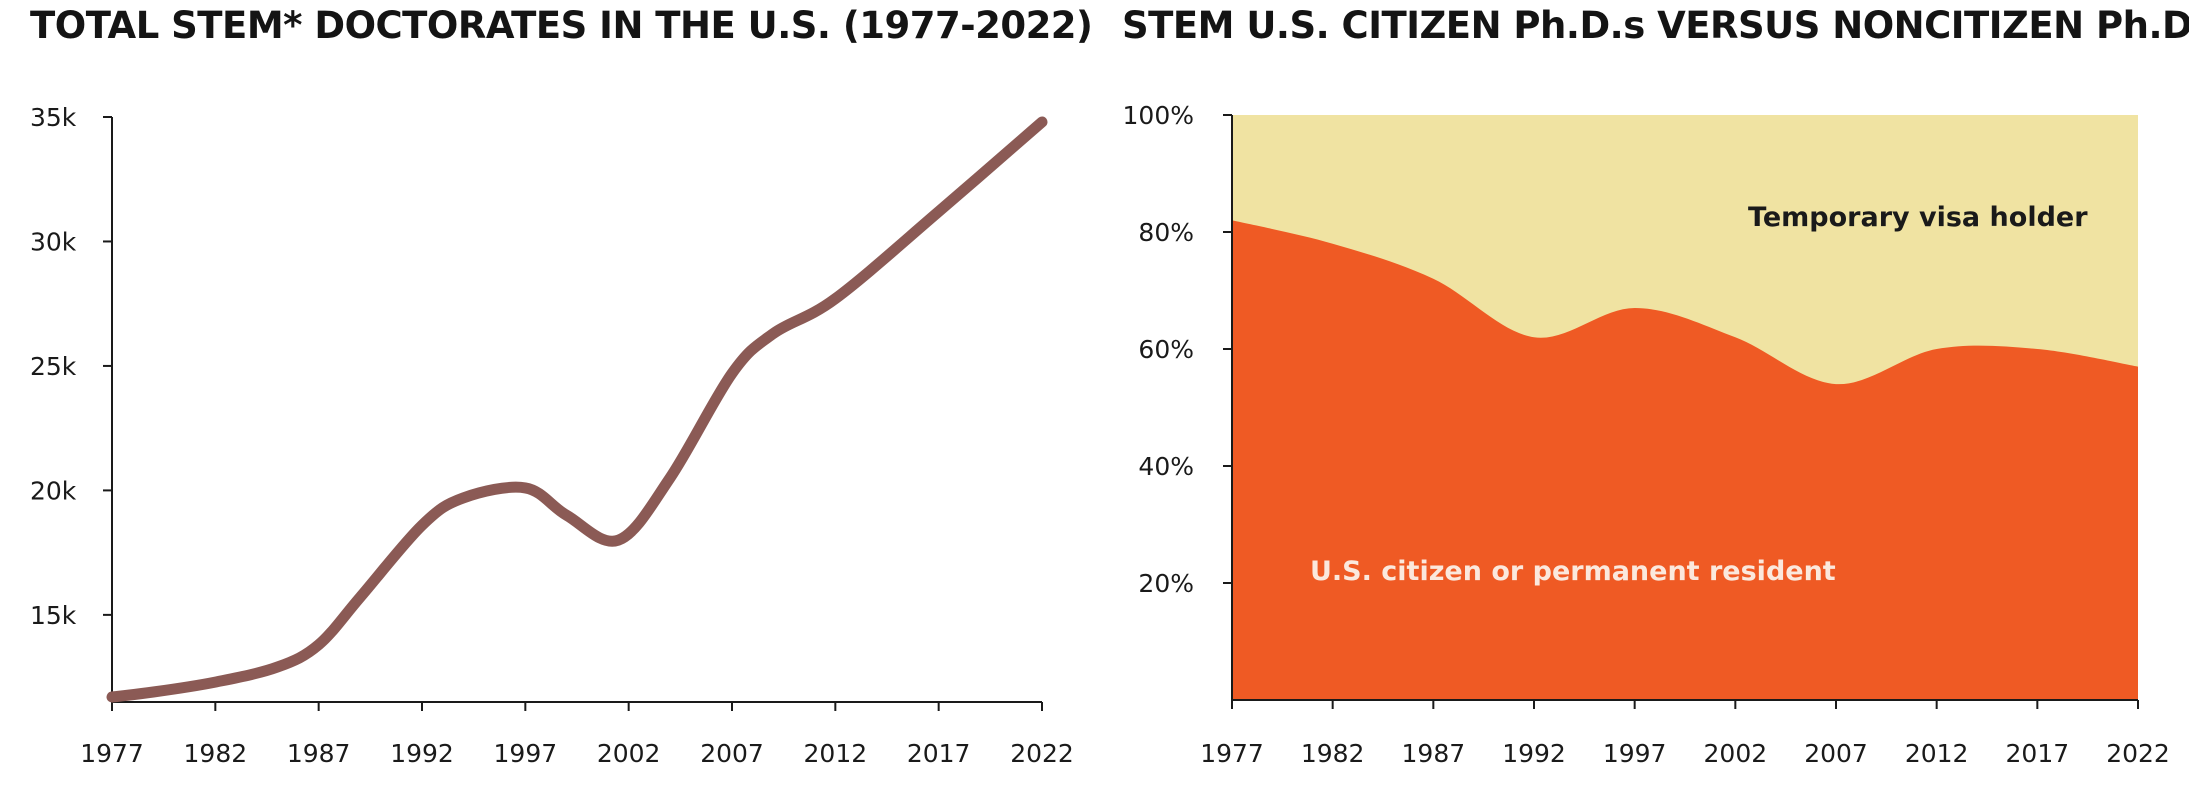 Image resolution: width=2189 pixels, height=789 pixels. Describe the element at coordinates (1918, 217) in the screenshot. I see `series-label-temporary-visa-holder: Temporary visa holder` at that location.